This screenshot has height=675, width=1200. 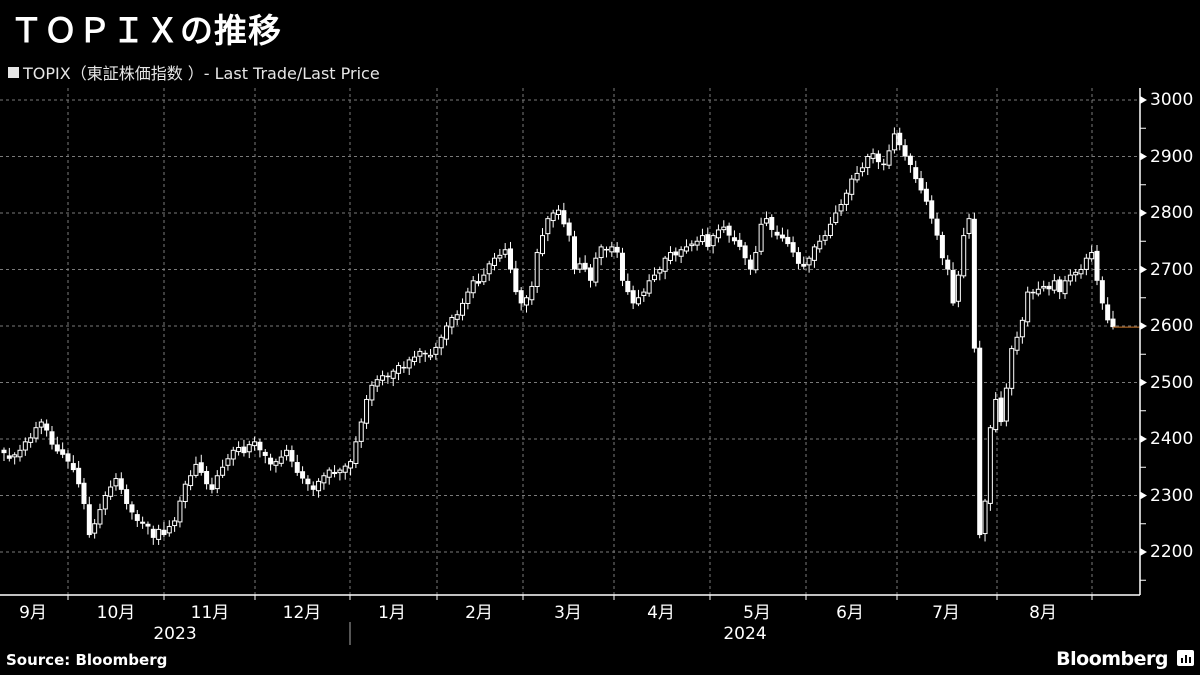 I want to click on y-tick-label: 2700, so click(x=1172, y=269).